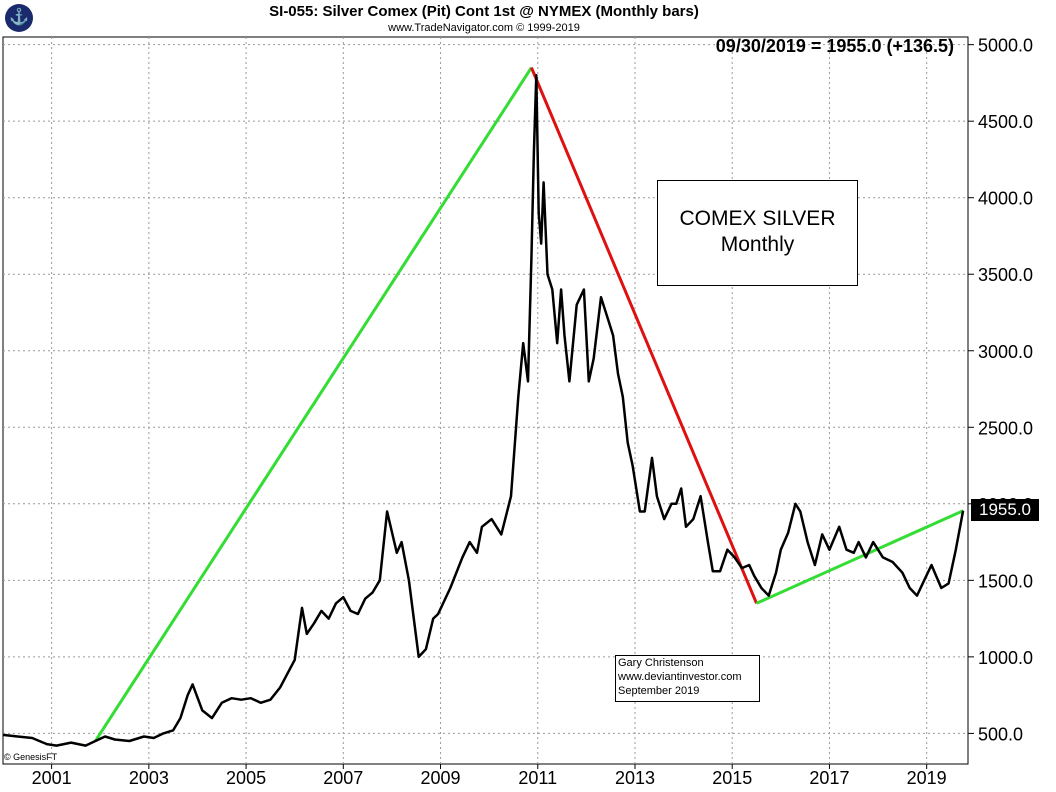 The height and width of the screenshot is (792, 1056). What do you see at coordinates (927, 778) in the screenshot?
I see `x-tick-label: 2019` at bounding box center [927, 778].